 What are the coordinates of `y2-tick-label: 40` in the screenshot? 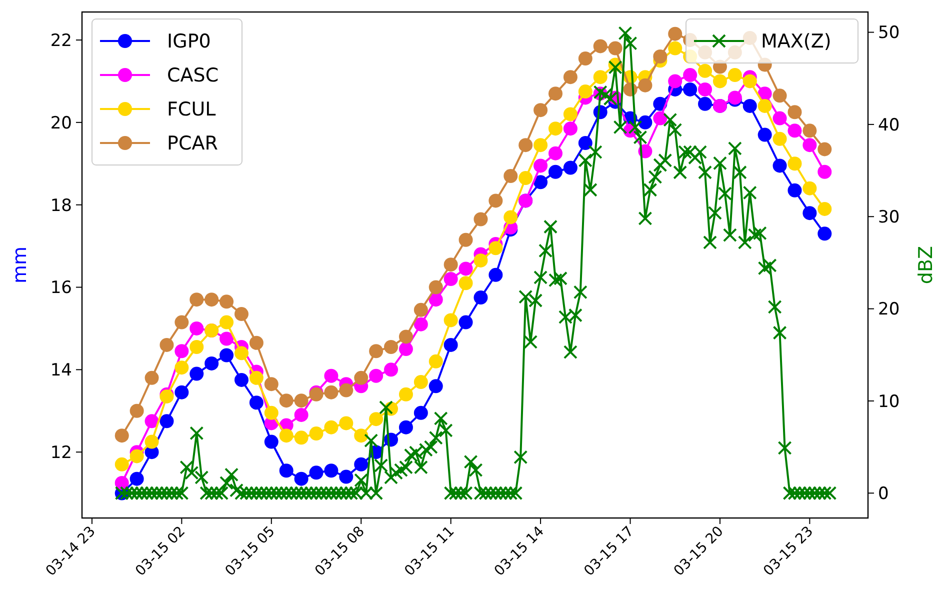 It's located at (889, 125).